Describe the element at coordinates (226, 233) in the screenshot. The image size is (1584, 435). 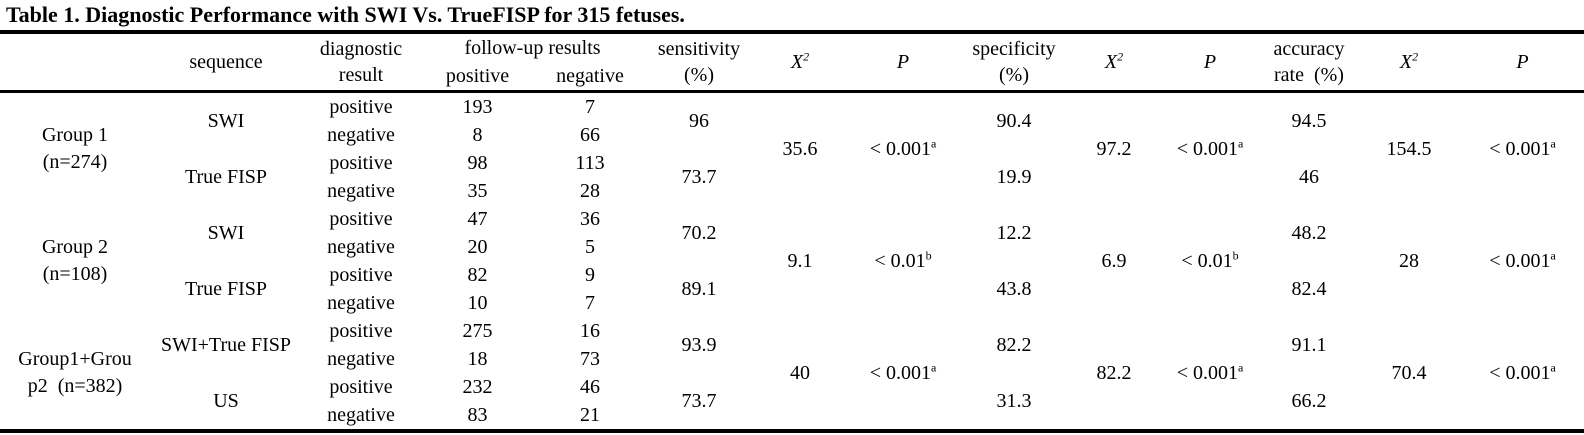
I see `sequence-cell: SWI` at that location.